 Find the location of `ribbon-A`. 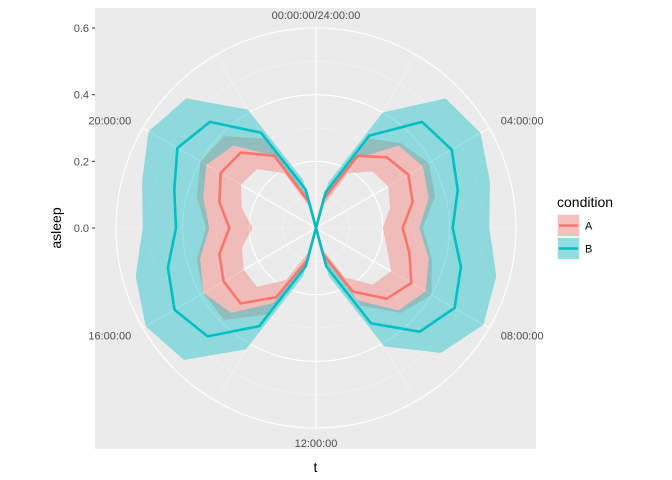

ribbon-A is located at coordinates (316, 228).